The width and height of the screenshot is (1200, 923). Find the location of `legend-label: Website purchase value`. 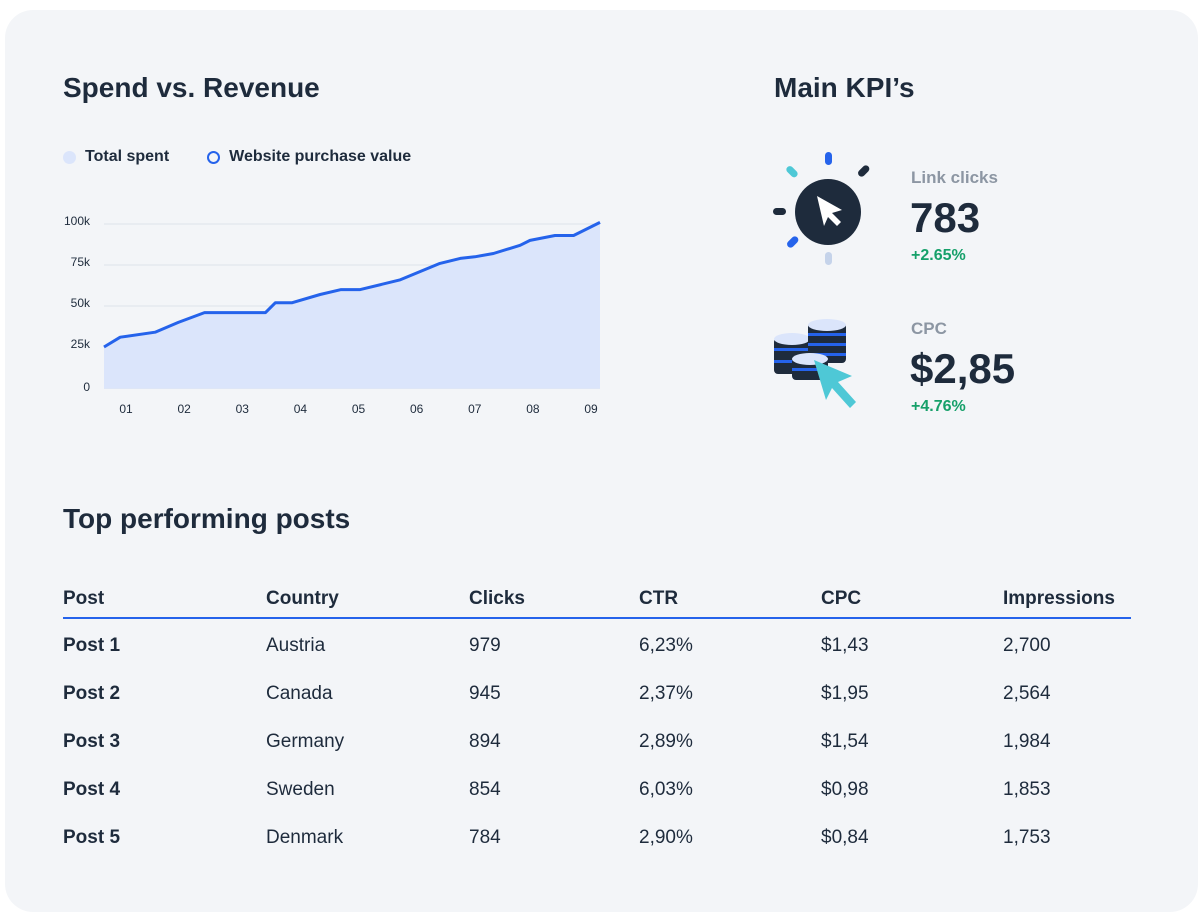

legend-label: Website purchase value is located at coordinates (320, 156).